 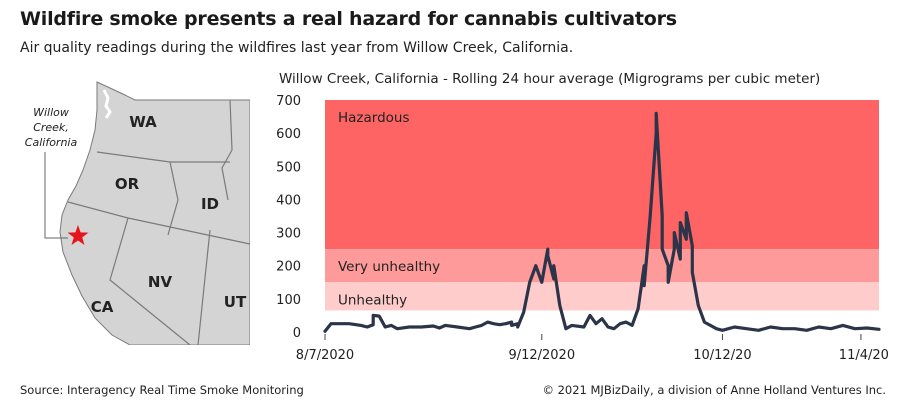 What do you see at coordinates (541, 355) in the screenshot?
I see `x-tick-label: 9/12/2020` at bounding box center [541, 355].